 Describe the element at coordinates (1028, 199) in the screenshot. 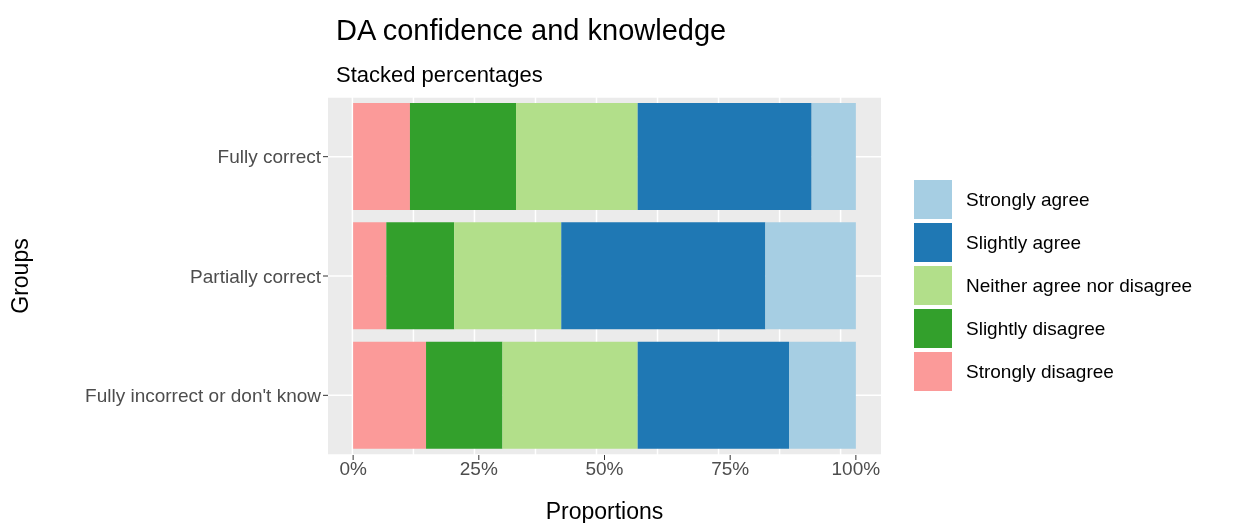

I see `legend-label: Strongly agree` at that location.